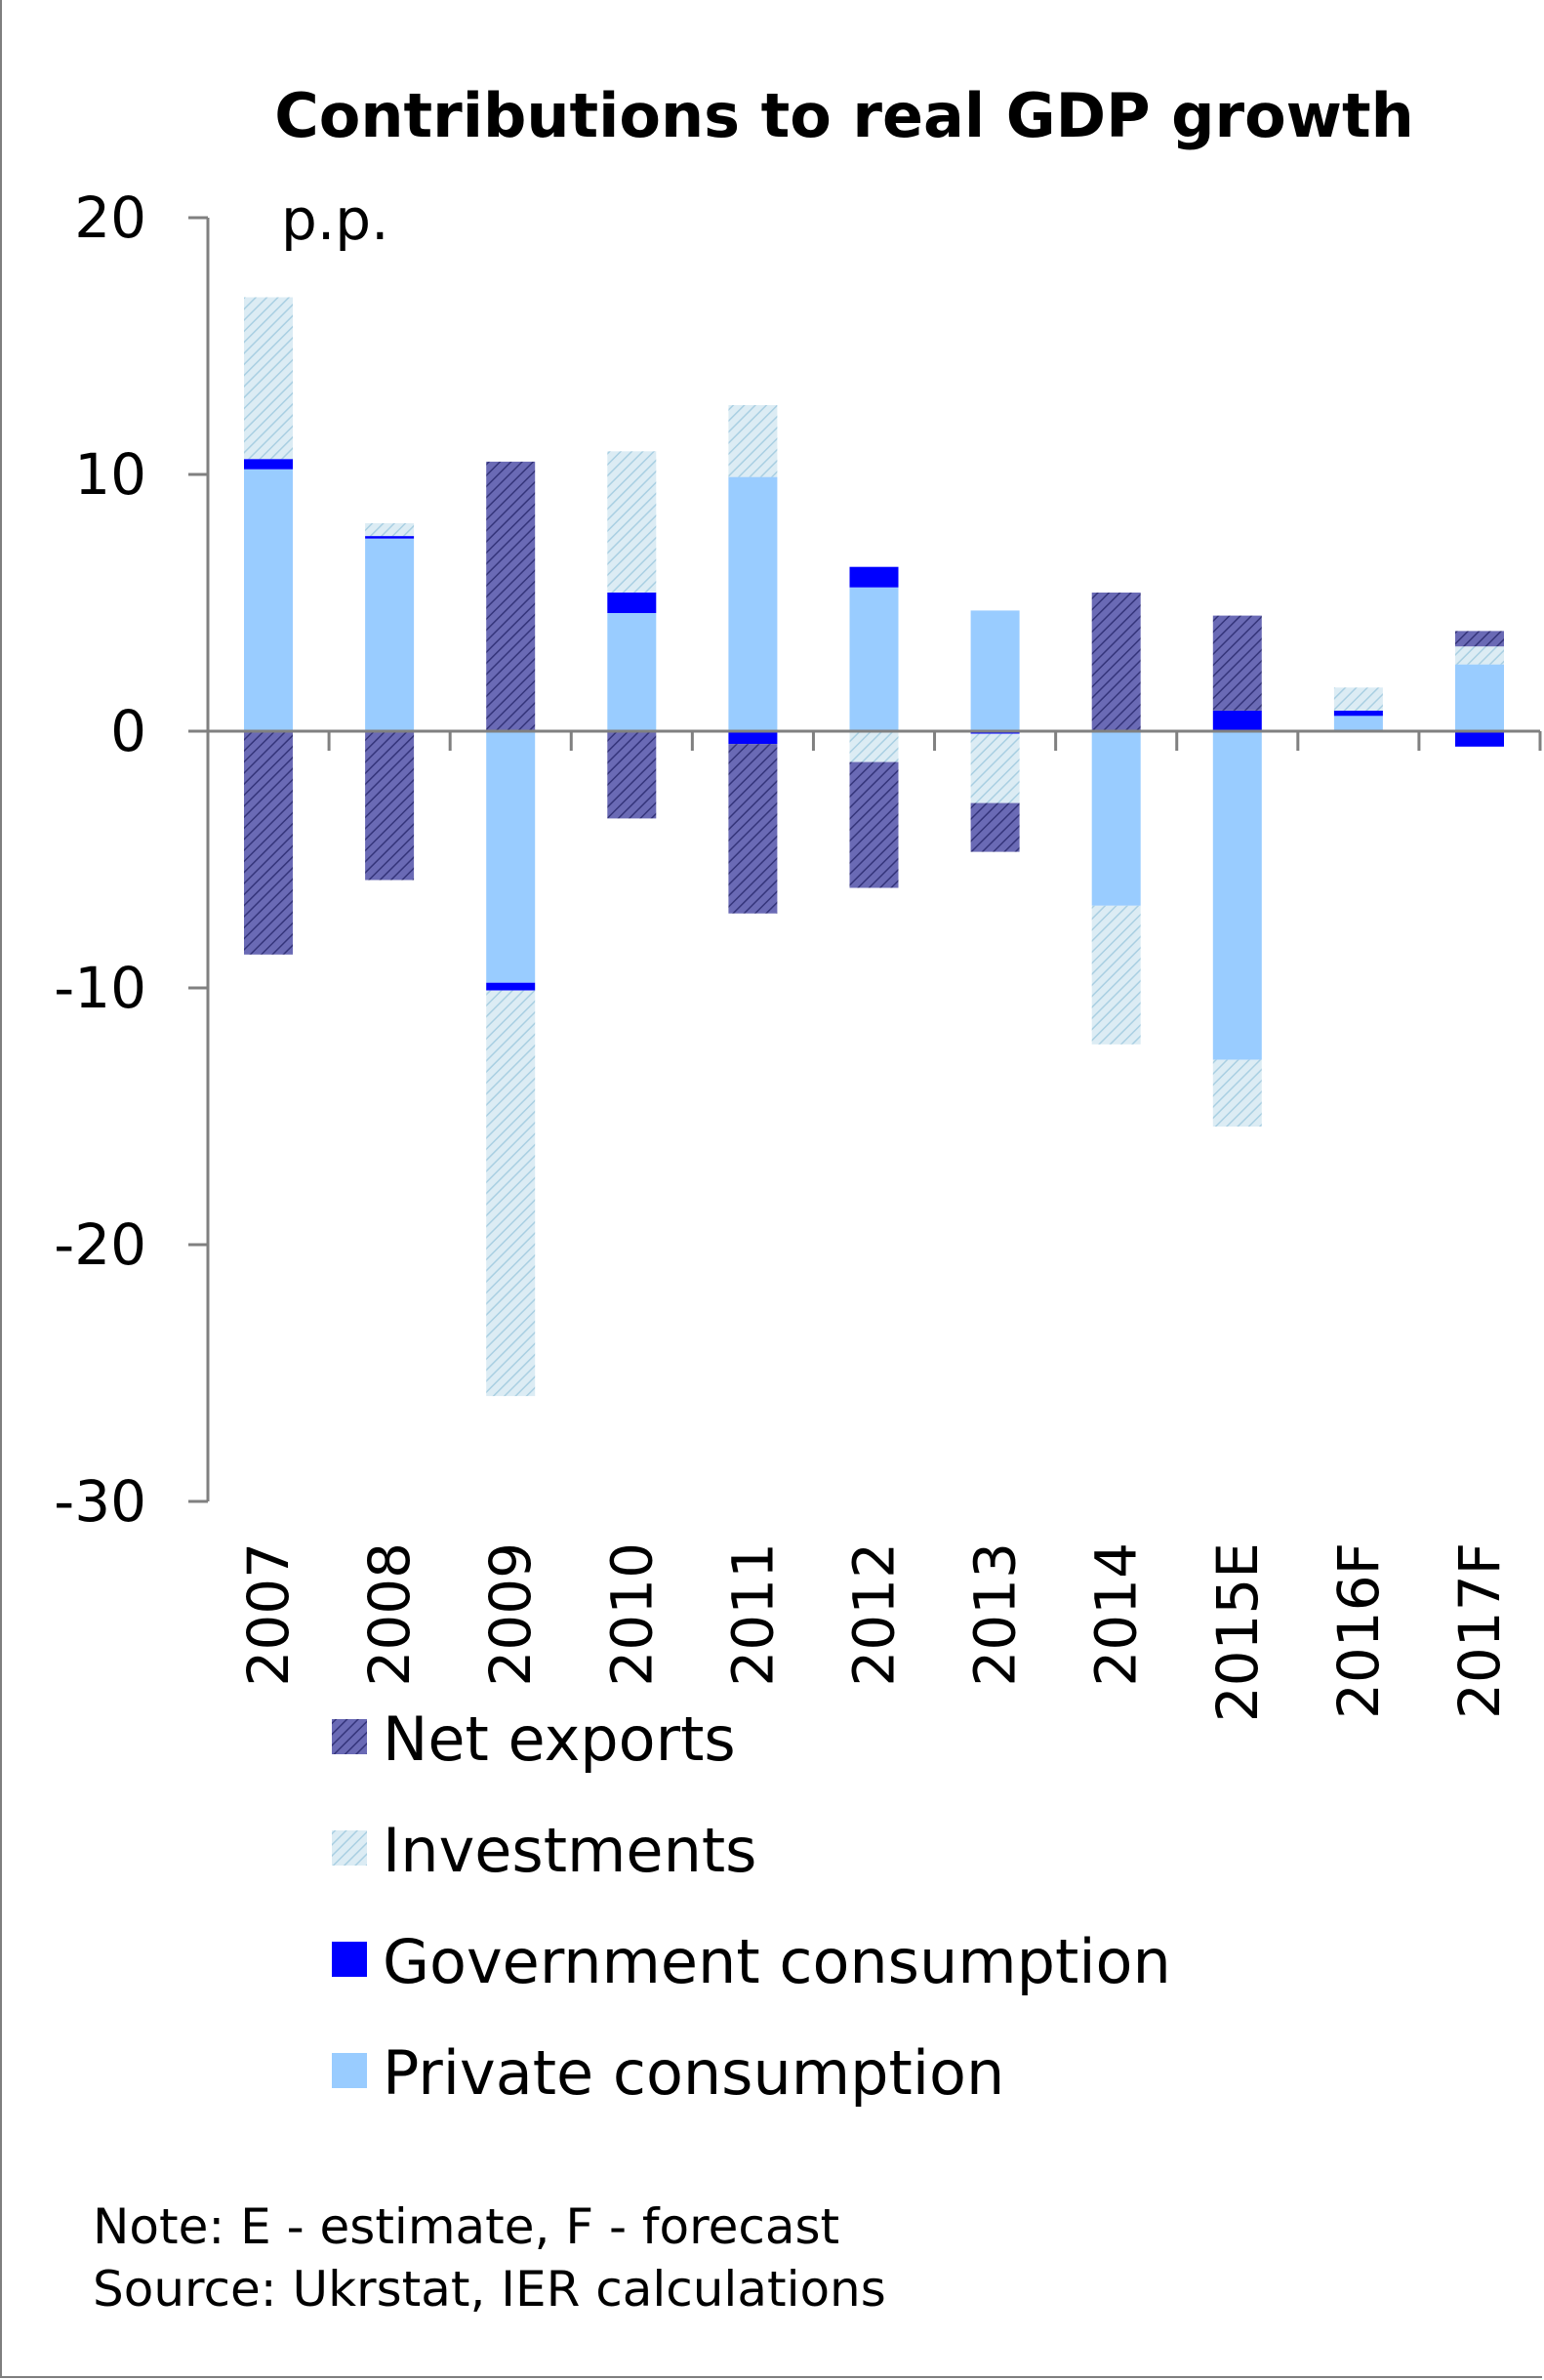  I want to click on y-tick-label: 10, so click(110, 474).